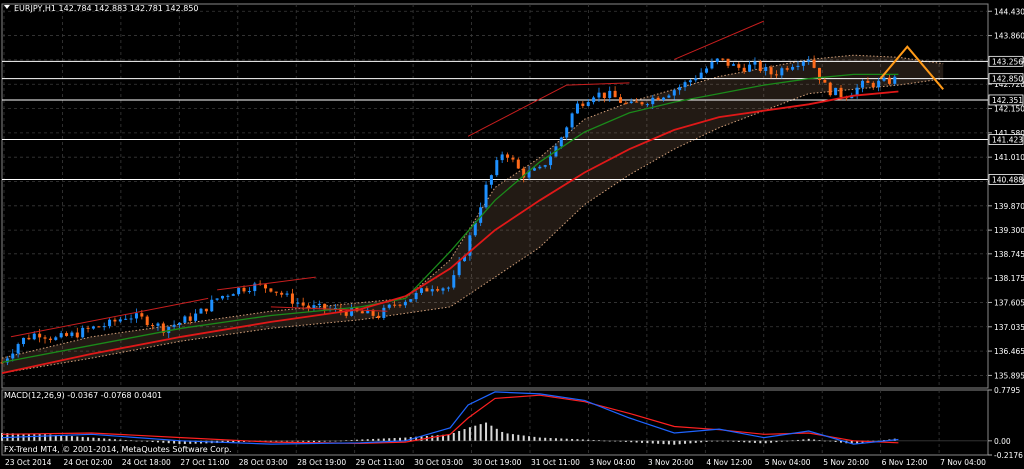 Image resolution: width=1024 pixels, height=469 pixels. What do you see at coordinates (905, 462) in the screenshot?
I see `time-tick-label: 6 Nov 12:00` at bounding box center [905, 462].